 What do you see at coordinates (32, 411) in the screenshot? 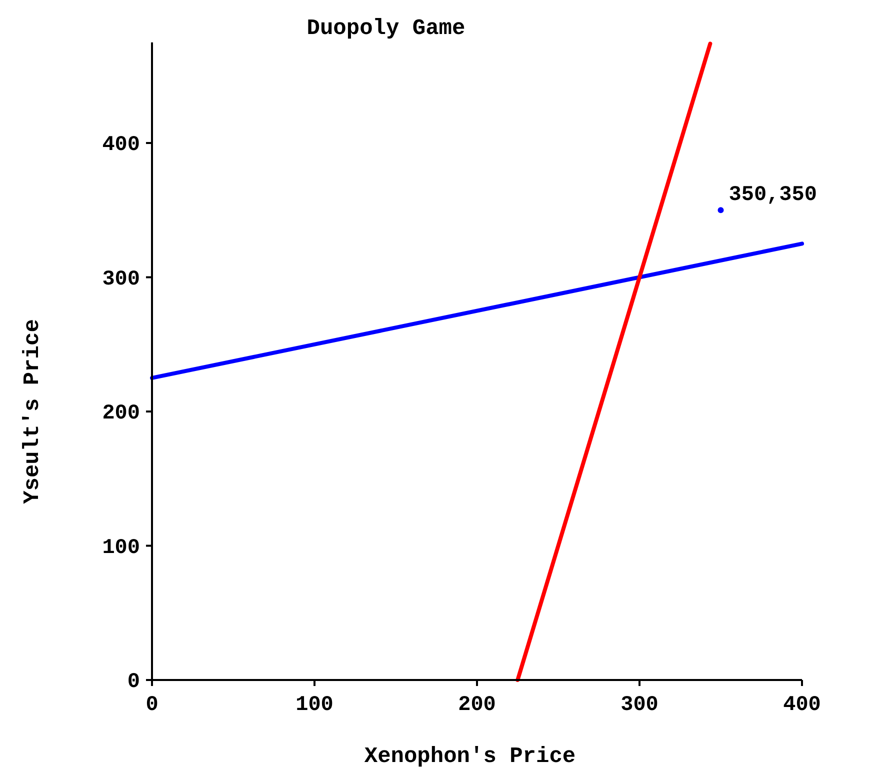
I see `y-axis-title: Yseult's Price` at bounding box center [32, 411].